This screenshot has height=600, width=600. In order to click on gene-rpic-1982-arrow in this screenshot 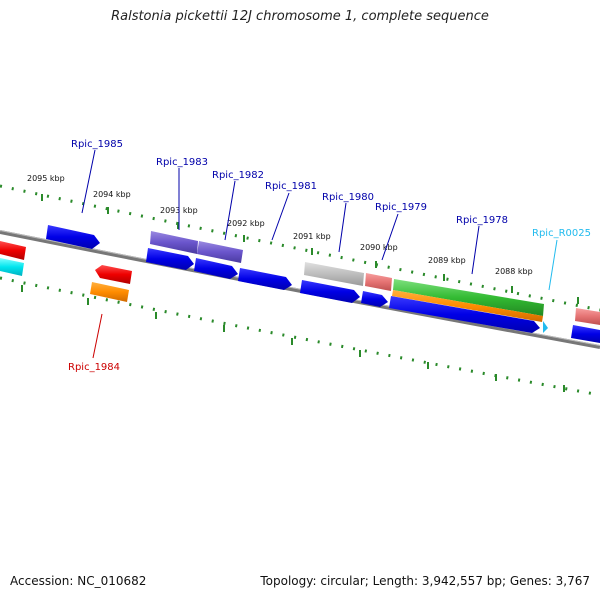, I will do `click(216, 268)`.